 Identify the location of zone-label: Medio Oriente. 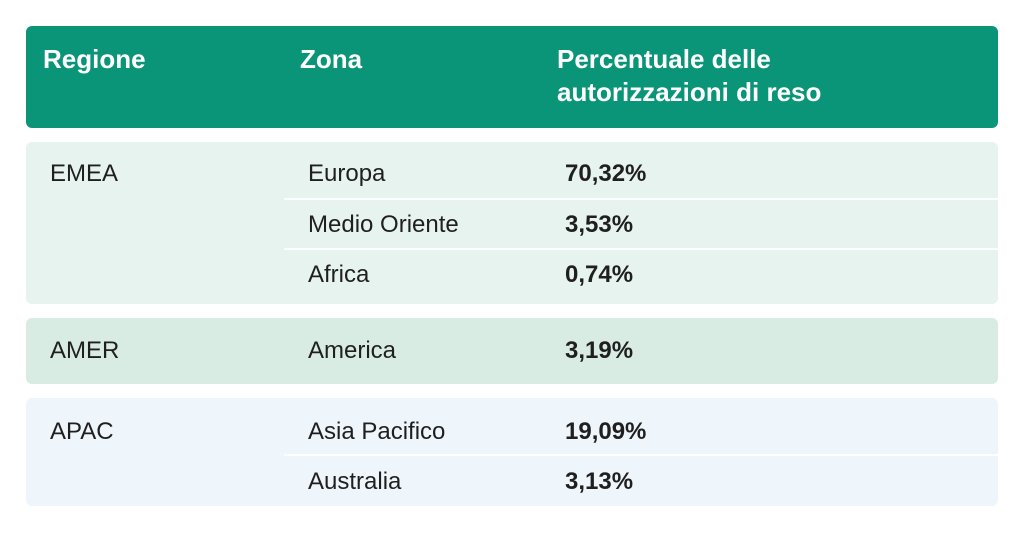
(383, 224).